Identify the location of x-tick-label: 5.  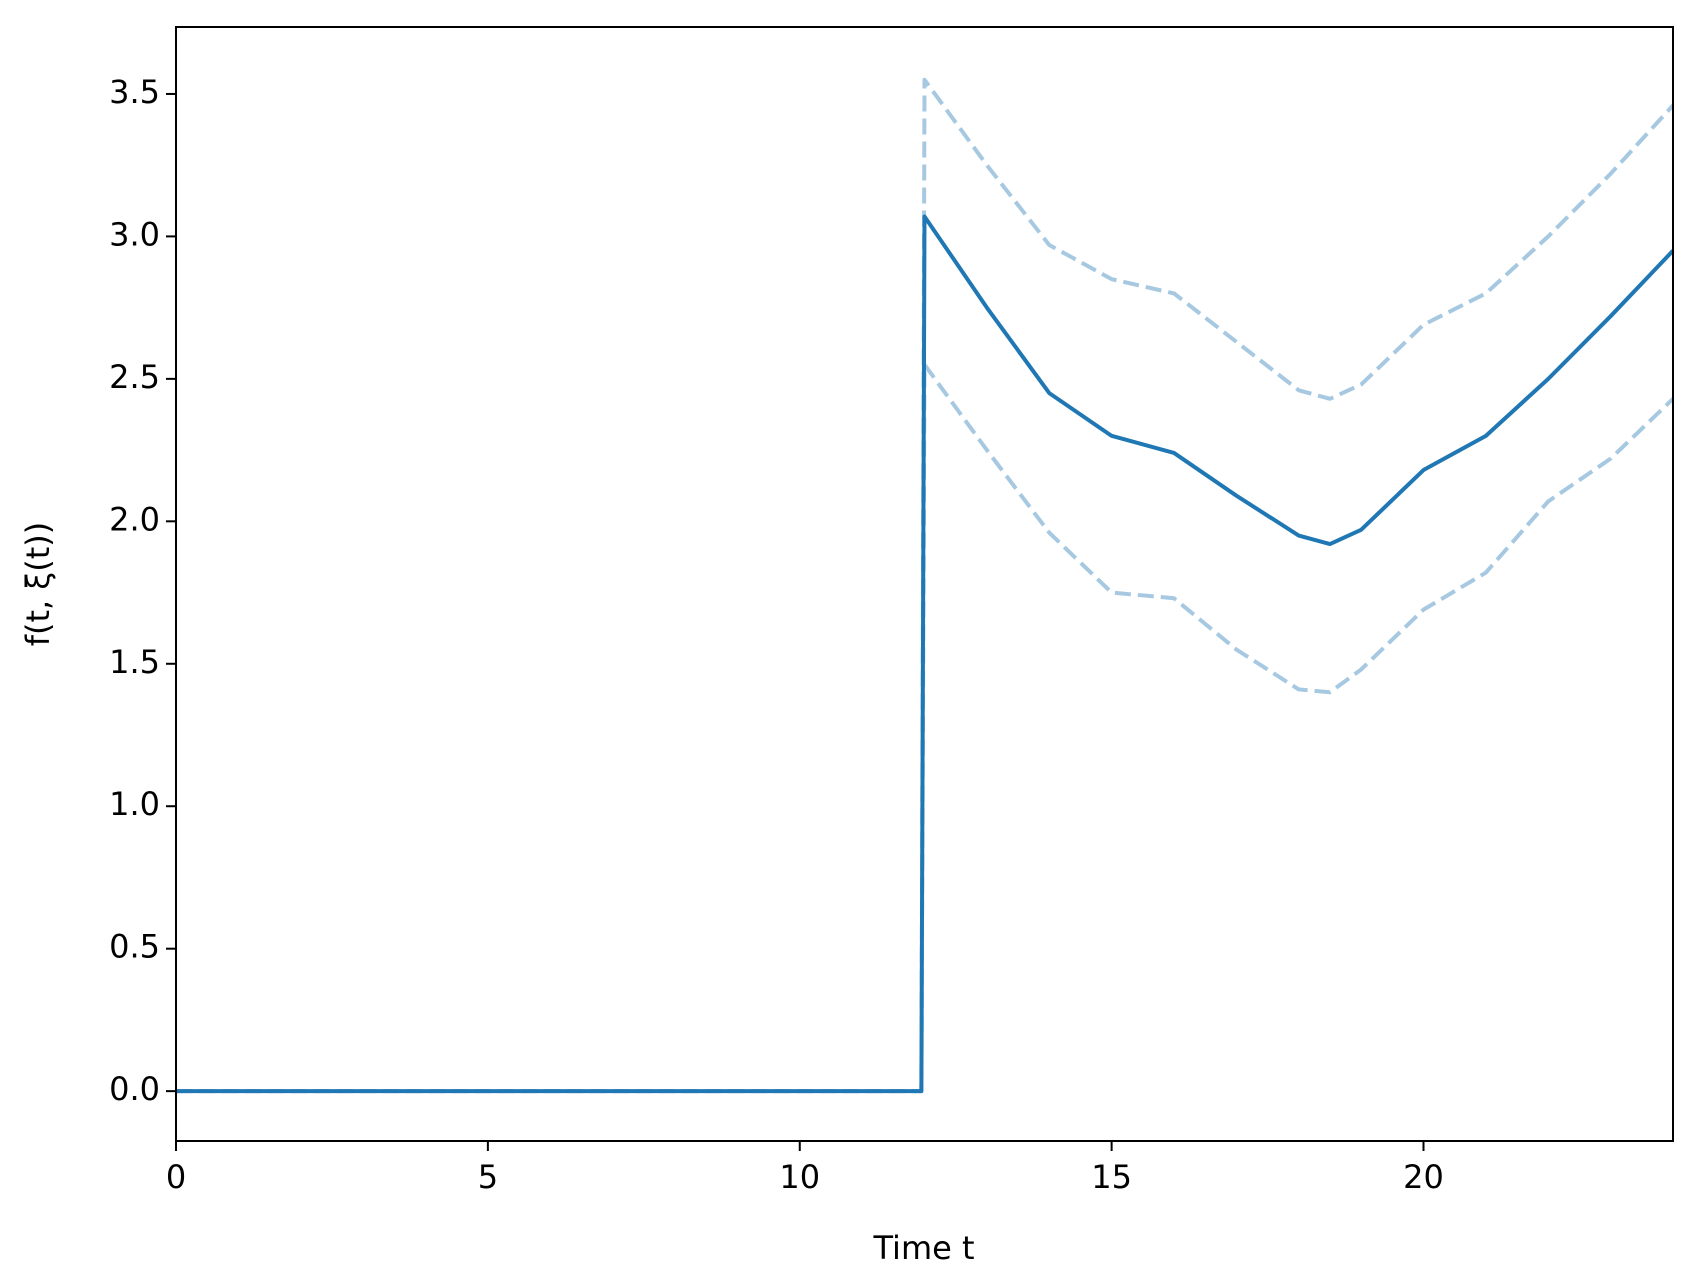
(488, 1177).